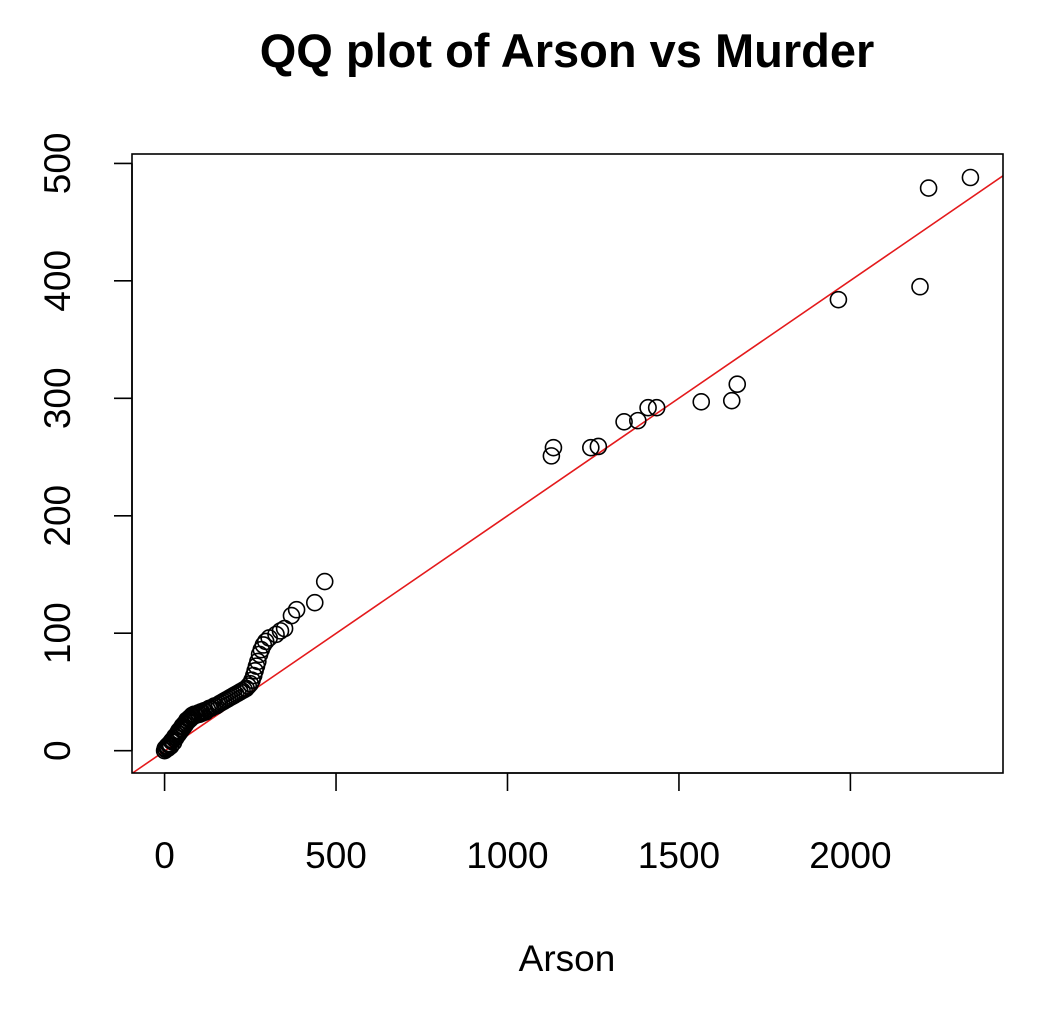 This screenshot has height=1022, width=1050. Describe the element at coordinates (57, 750) in the screenshot. I see `y-tick-label: 0` at that location.